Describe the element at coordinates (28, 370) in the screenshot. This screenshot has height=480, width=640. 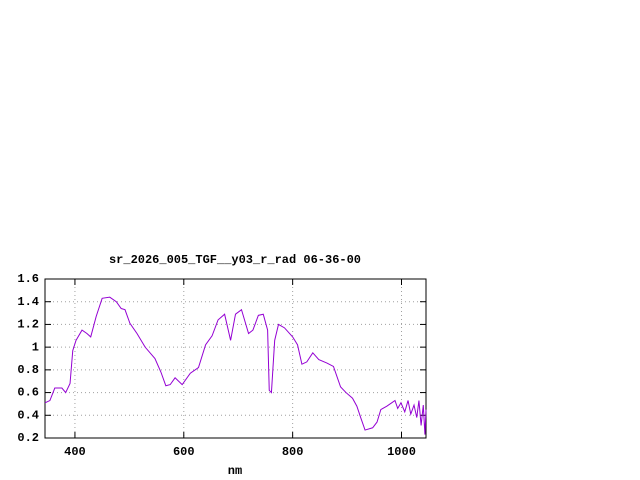
I see `y-tick-label: 0.8` at that location.